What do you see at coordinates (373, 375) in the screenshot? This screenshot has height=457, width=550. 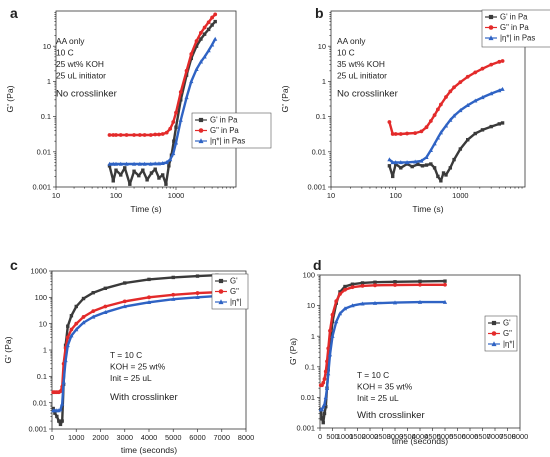 I see `panel-d-annotation-line: T = 10 C` at bounding box center [373, 375].